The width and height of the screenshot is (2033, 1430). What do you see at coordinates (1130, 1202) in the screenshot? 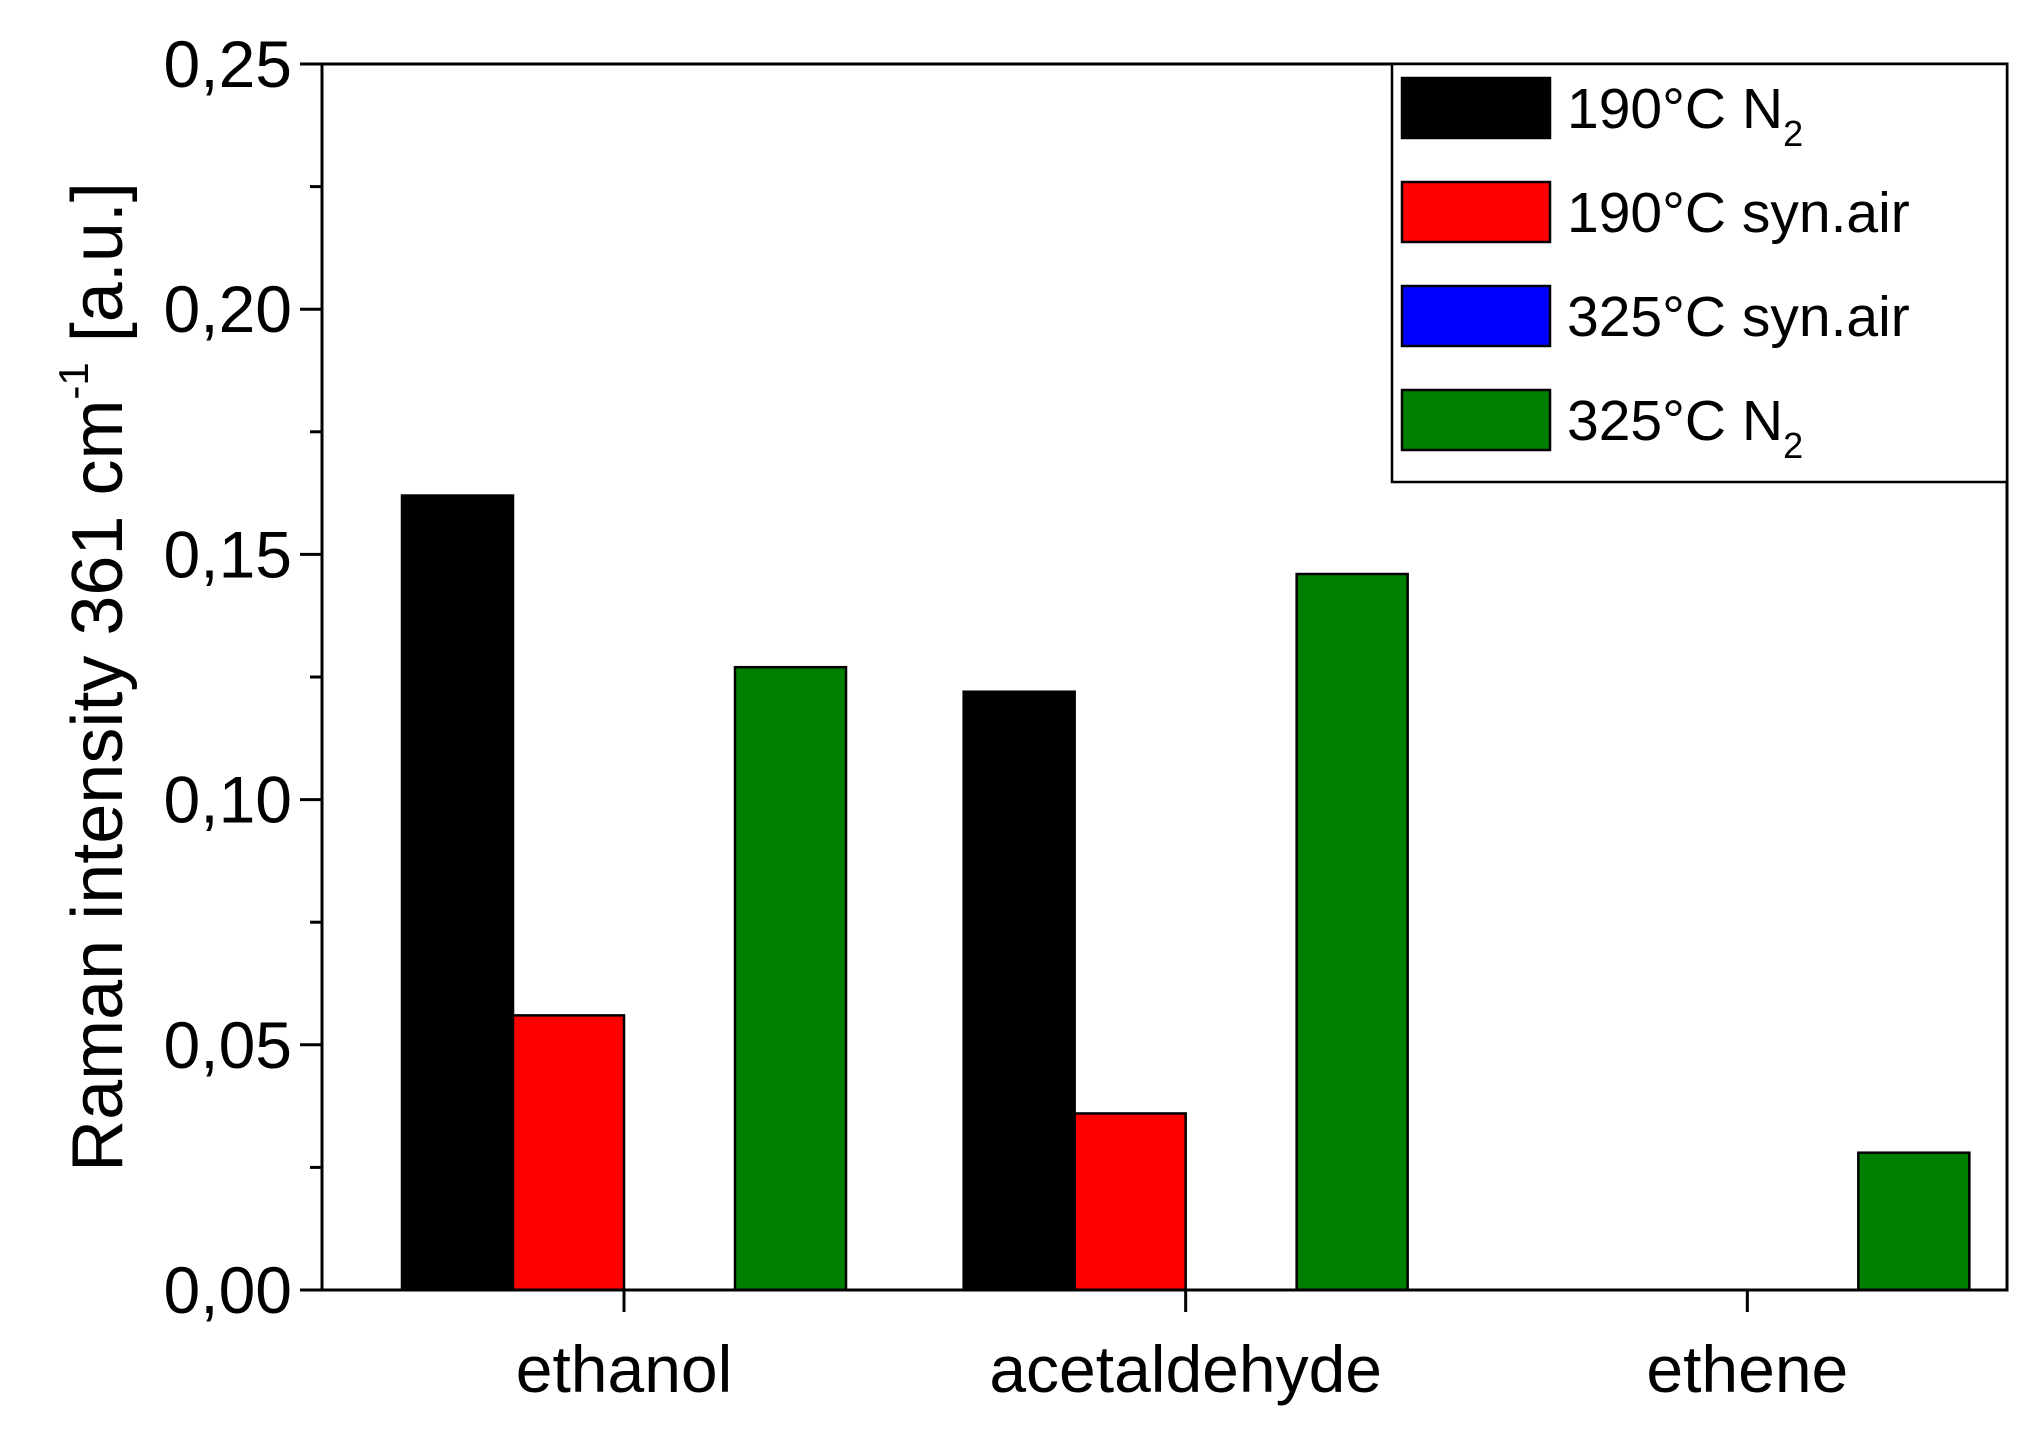
I see `bar-acetaldehyde-190-c-syn-air` at bounding box center [1130, 1202].